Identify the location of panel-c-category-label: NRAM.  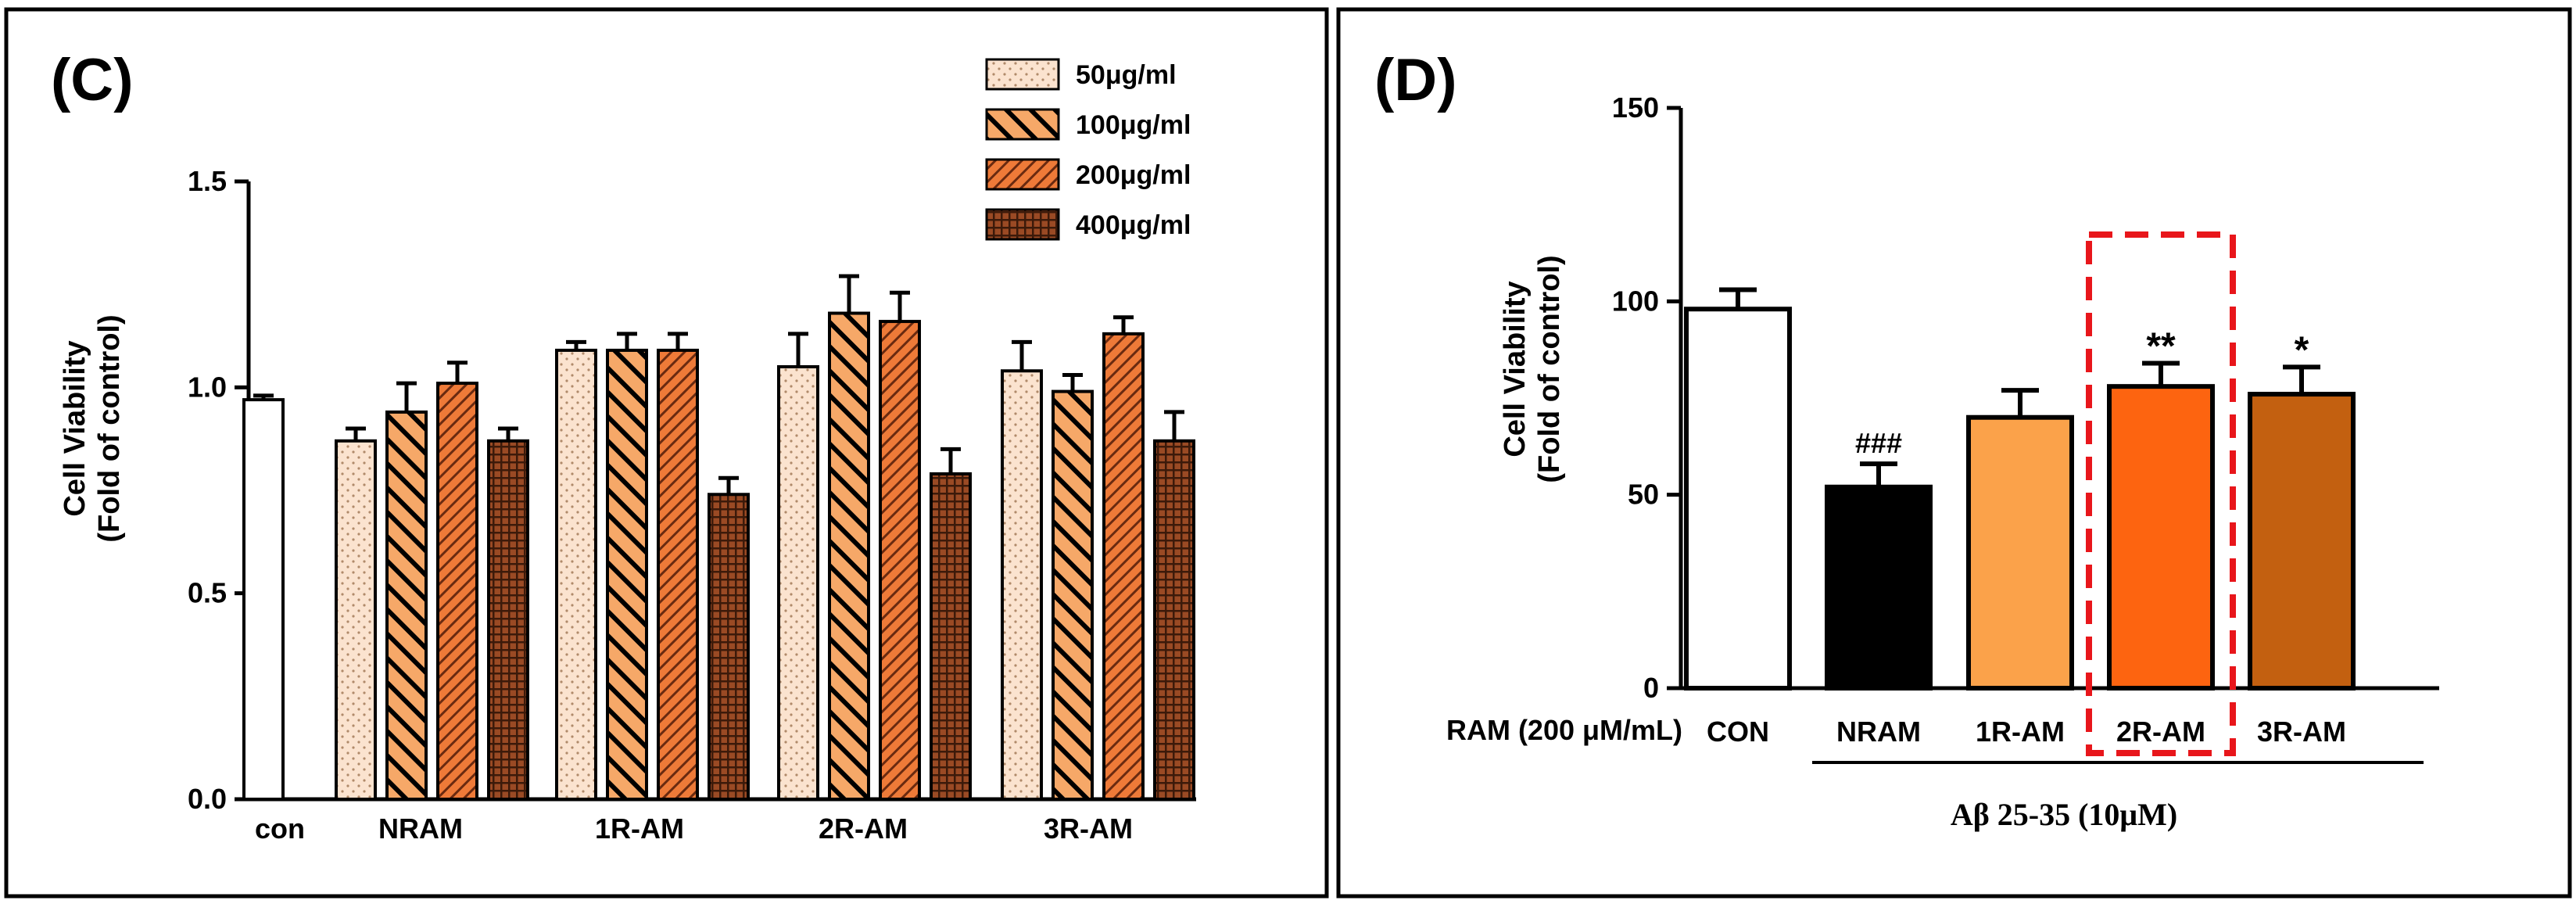
(420, 829).